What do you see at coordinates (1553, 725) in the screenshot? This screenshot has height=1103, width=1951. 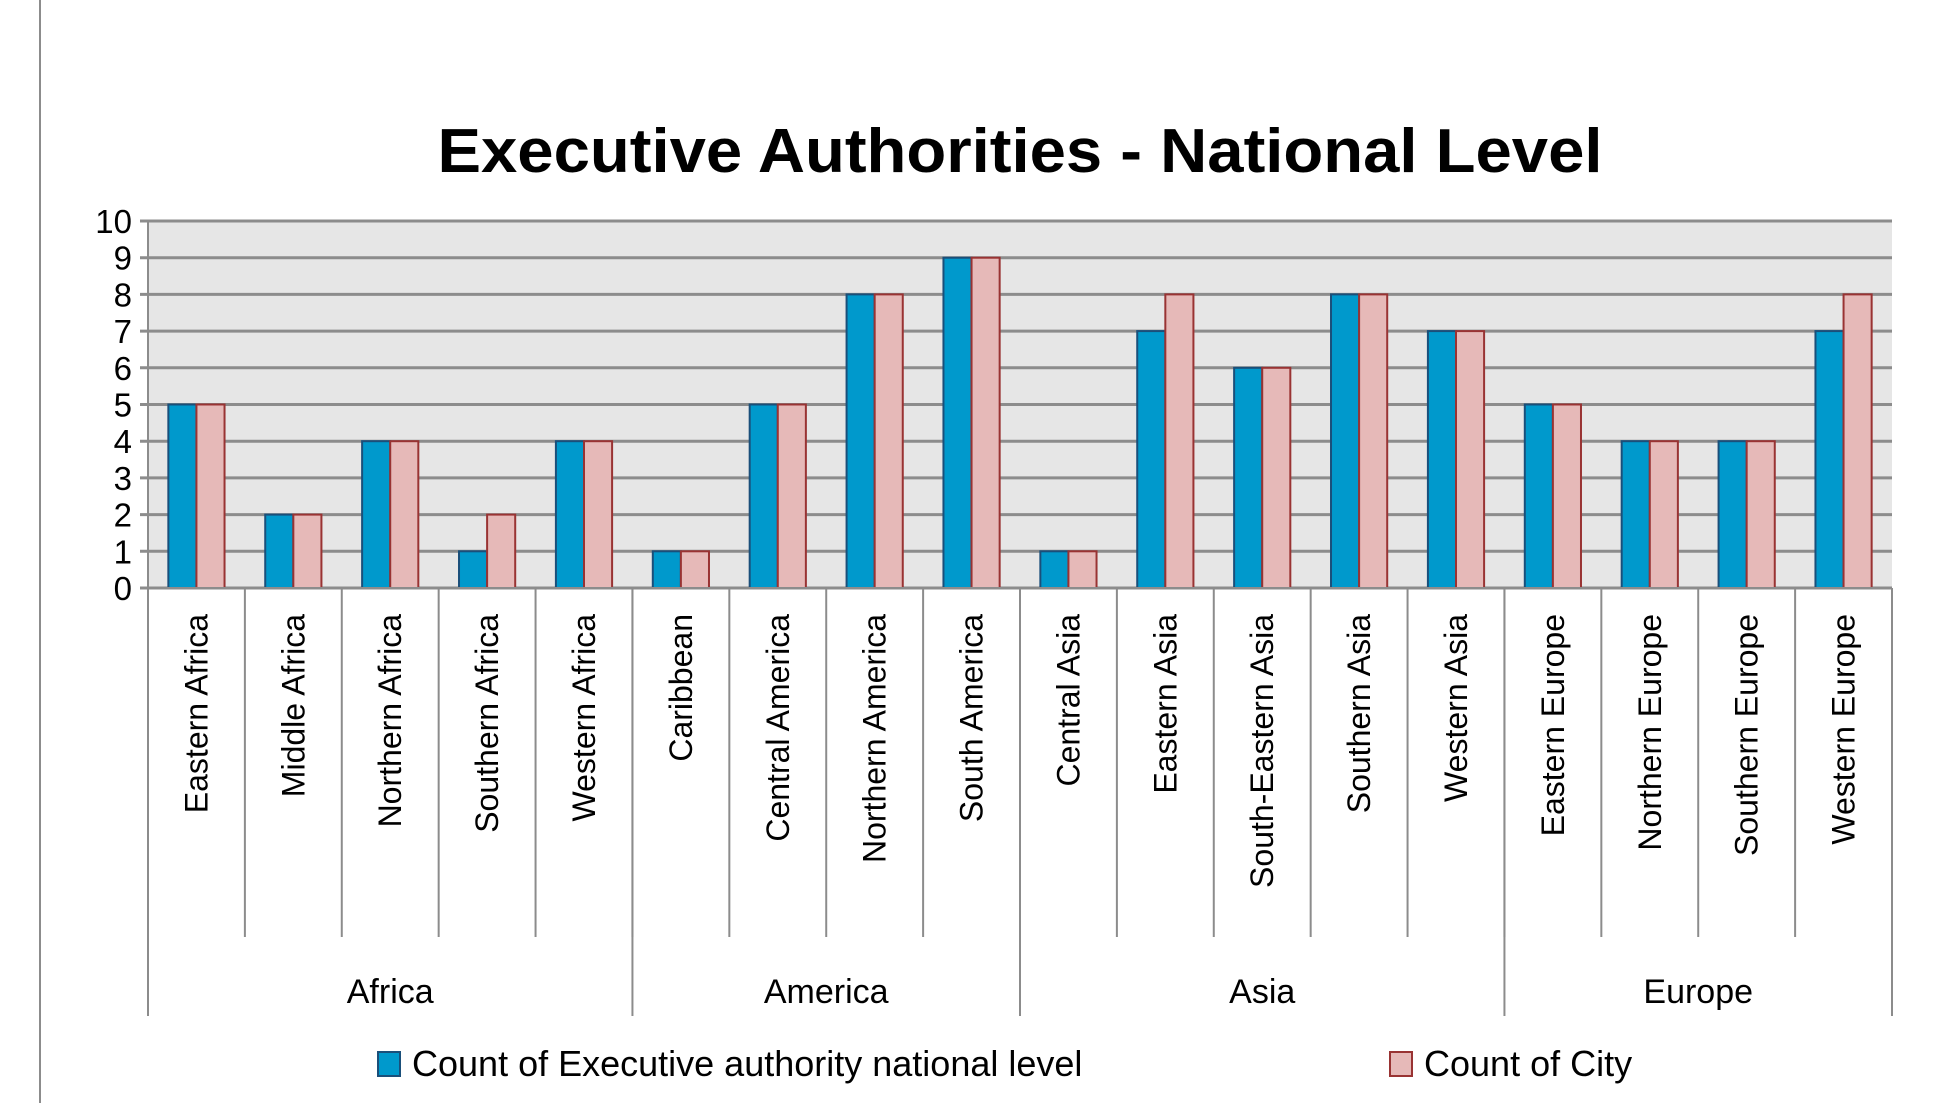 I see `x-tick-label: Eastern Europe` at bounding box center [1553, 725].